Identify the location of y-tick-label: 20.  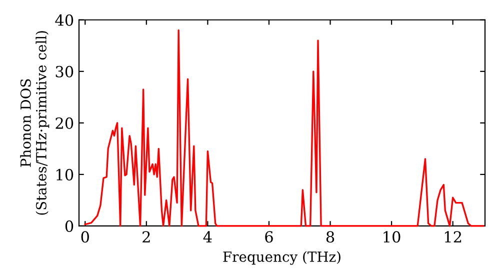
(65, 123).